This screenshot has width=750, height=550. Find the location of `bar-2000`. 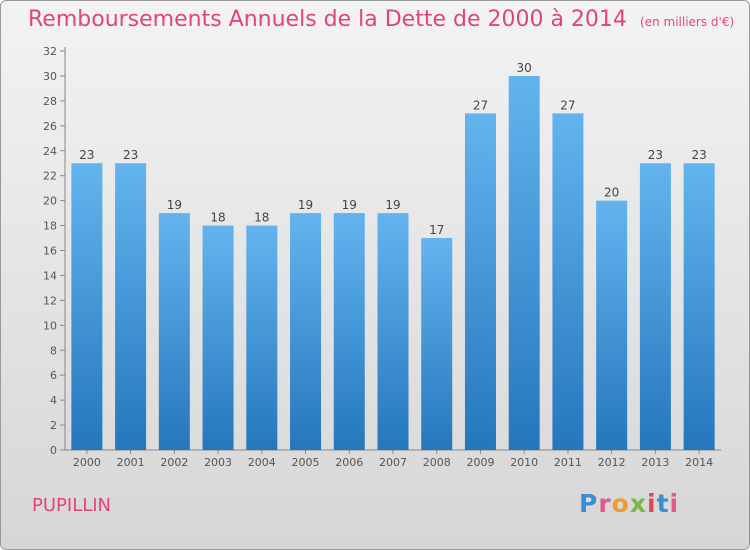

bar-2000 is located at coordinates (87, 306).